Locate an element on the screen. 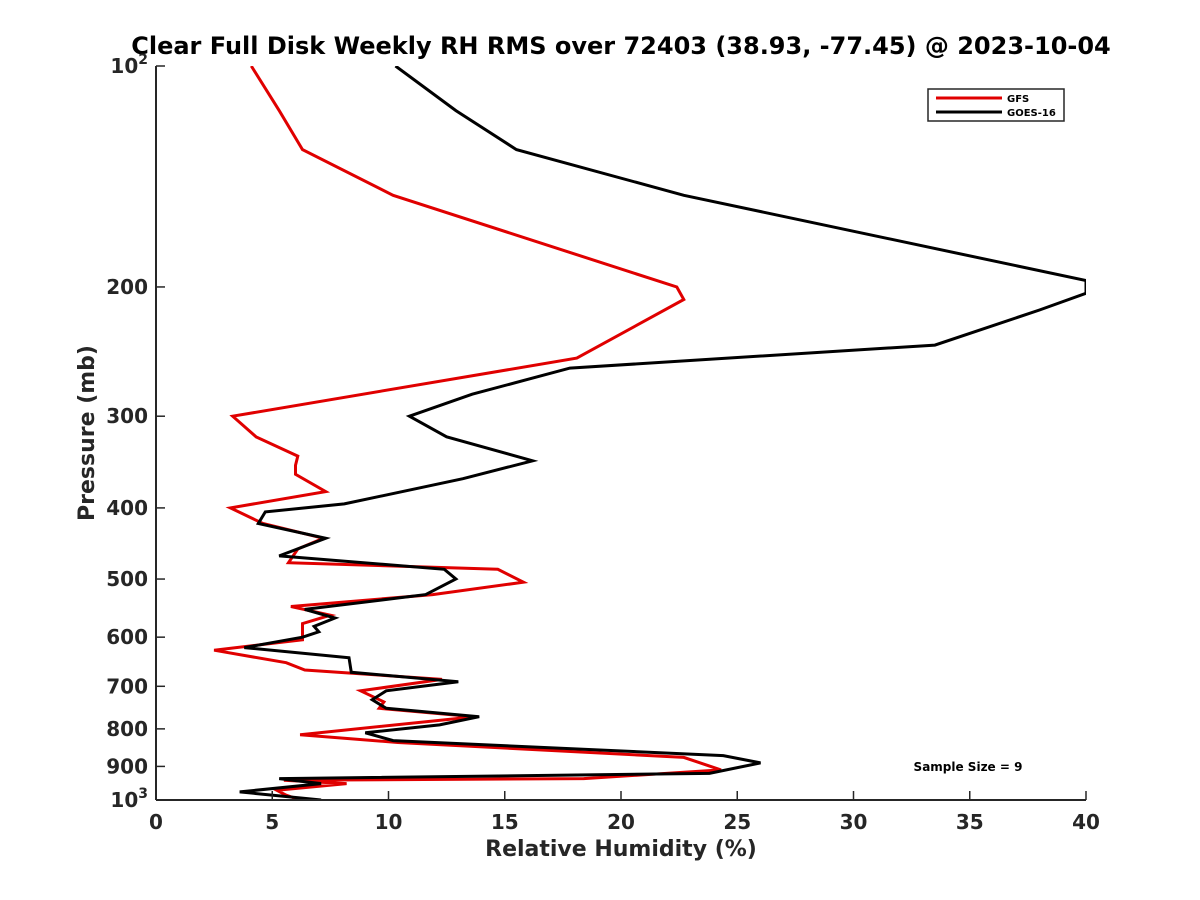  y-tick-label: 600 is located at coordinates (127, 637).